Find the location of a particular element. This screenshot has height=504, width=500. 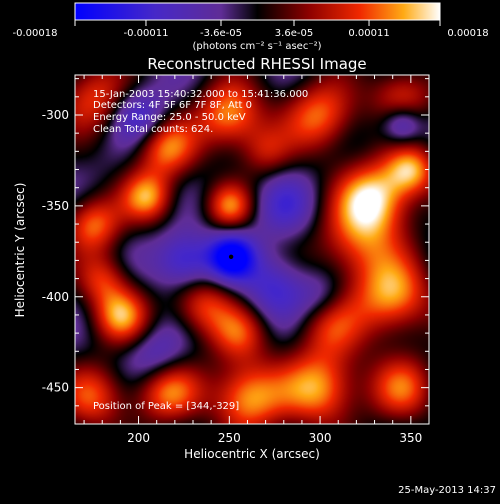

x-axis-label: Heliocentric X (arcsec) is located at coordinates (252, 454).